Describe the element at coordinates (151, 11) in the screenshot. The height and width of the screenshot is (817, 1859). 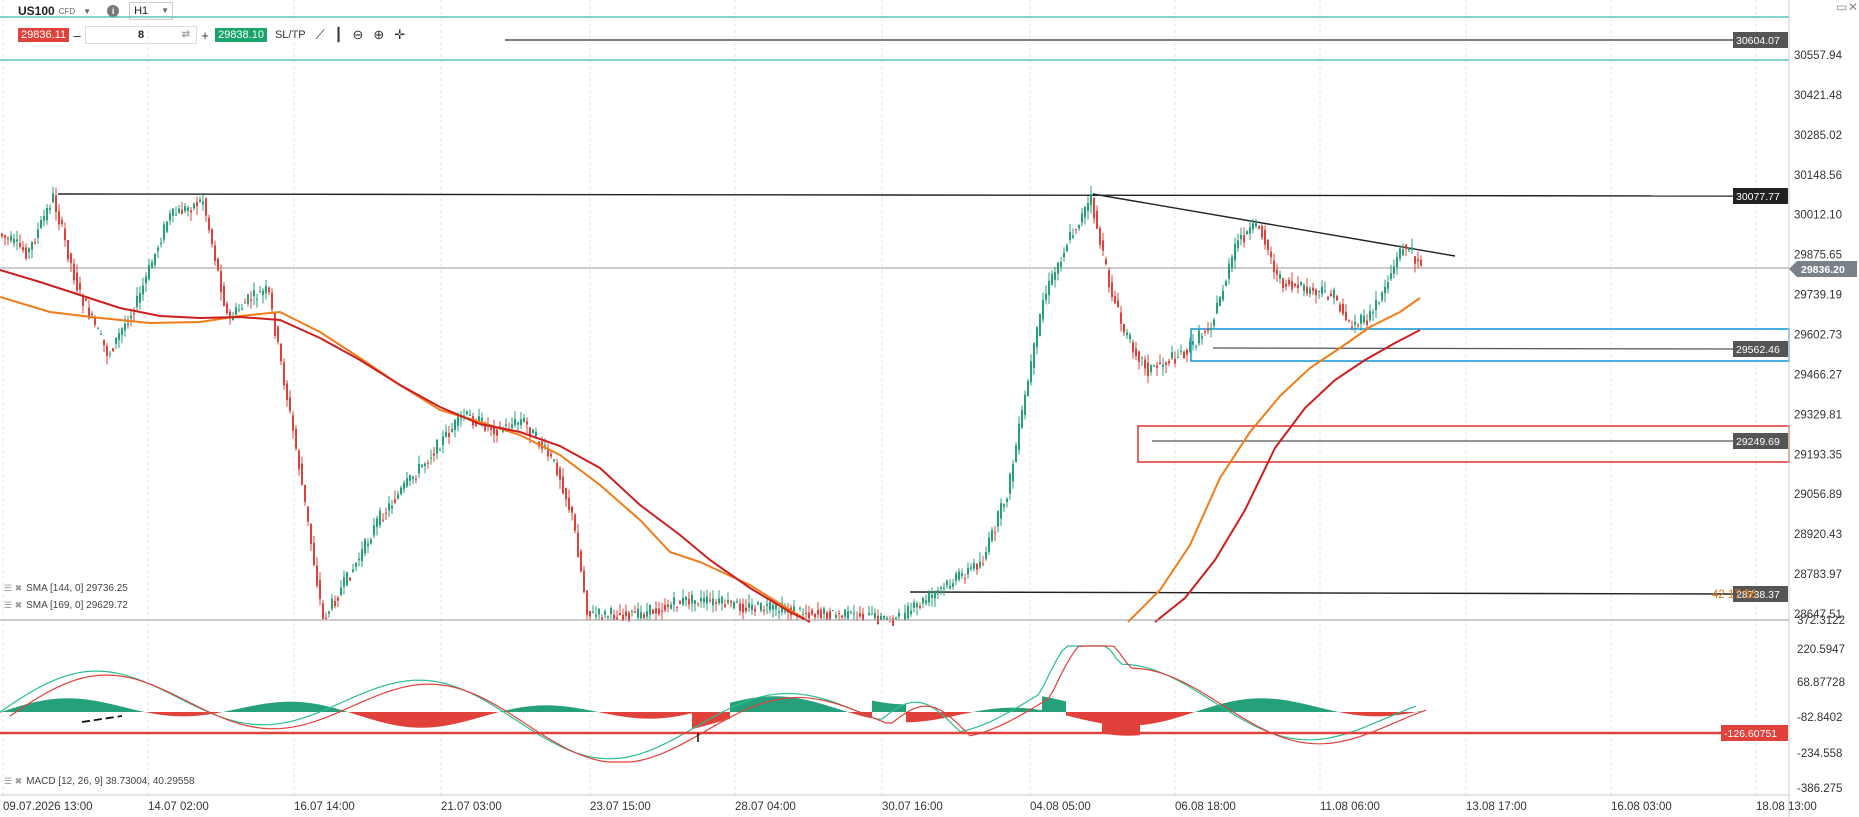
I see `timeframe-select: H1 ▼` at that location.